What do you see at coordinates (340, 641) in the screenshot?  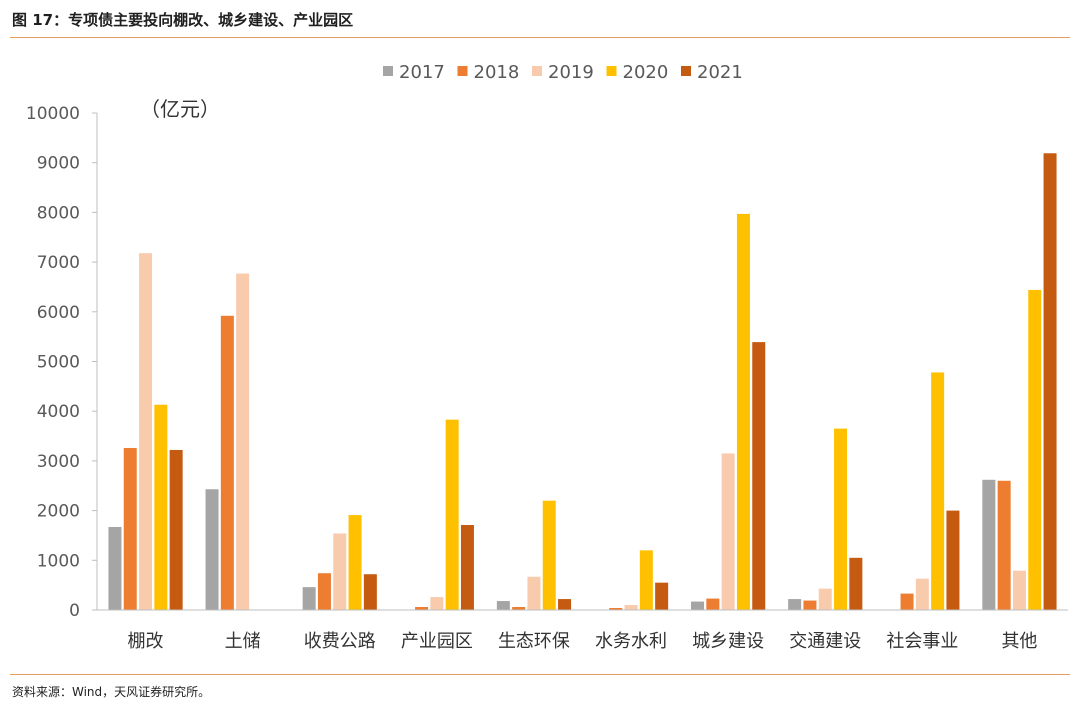 I see `x-tick-label: 收费公路` at bounding box center [340, 641].